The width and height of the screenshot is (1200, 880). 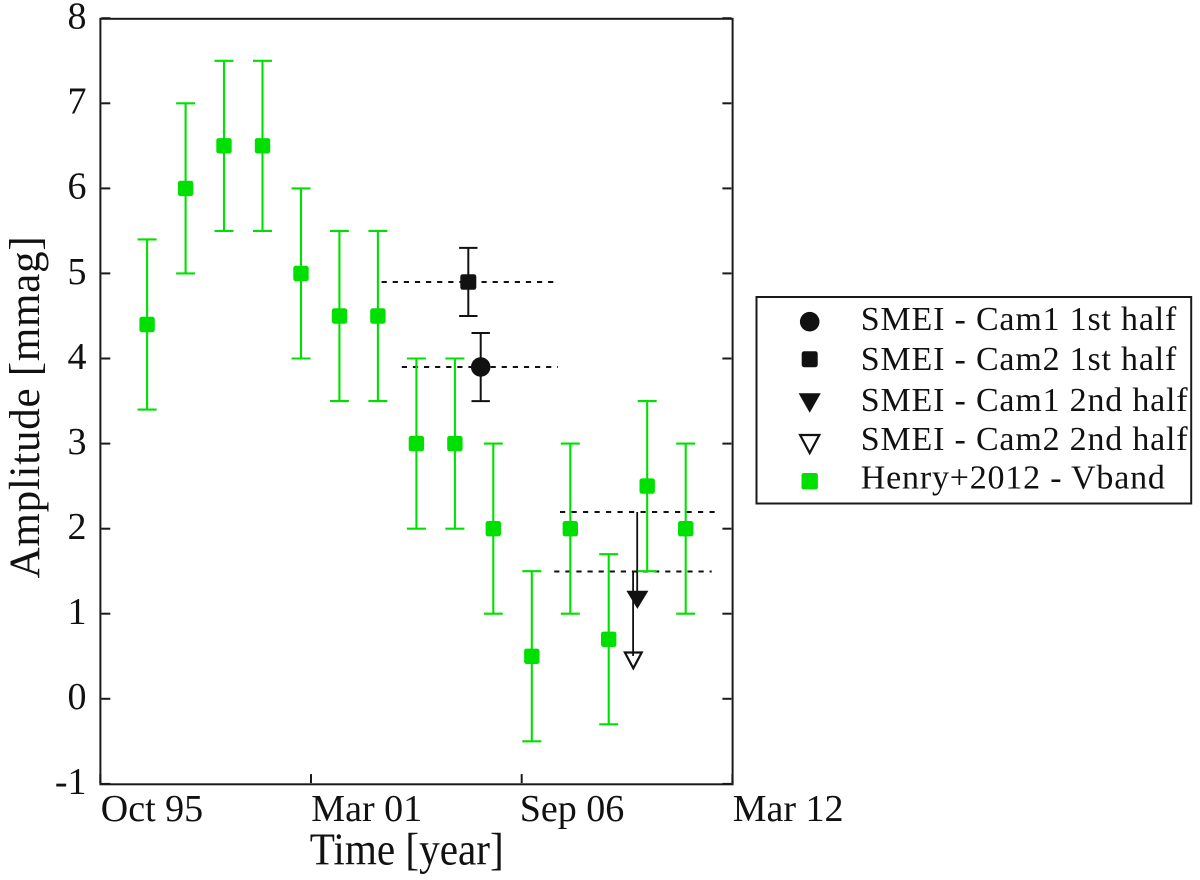 What do you see at coordinates (77, 187) in the screenshot?
I see `svg-text: 6` at bounding box center [77, 187].